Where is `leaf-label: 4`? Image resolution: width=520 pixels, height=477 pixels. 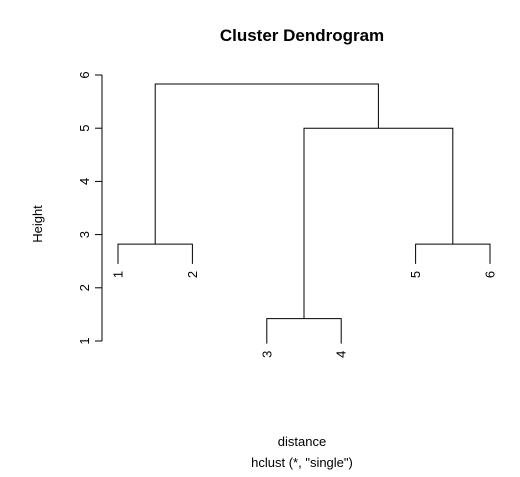 leaf-label: 4 is located at coordinates (341, 354).